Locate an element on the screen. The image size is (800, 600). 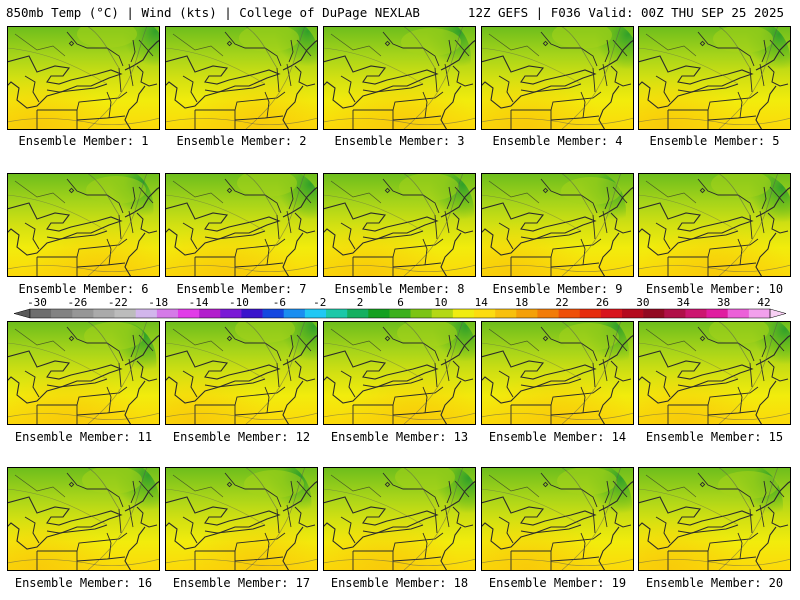
colorbar-left-arrow is located at coordinates (22, 313).